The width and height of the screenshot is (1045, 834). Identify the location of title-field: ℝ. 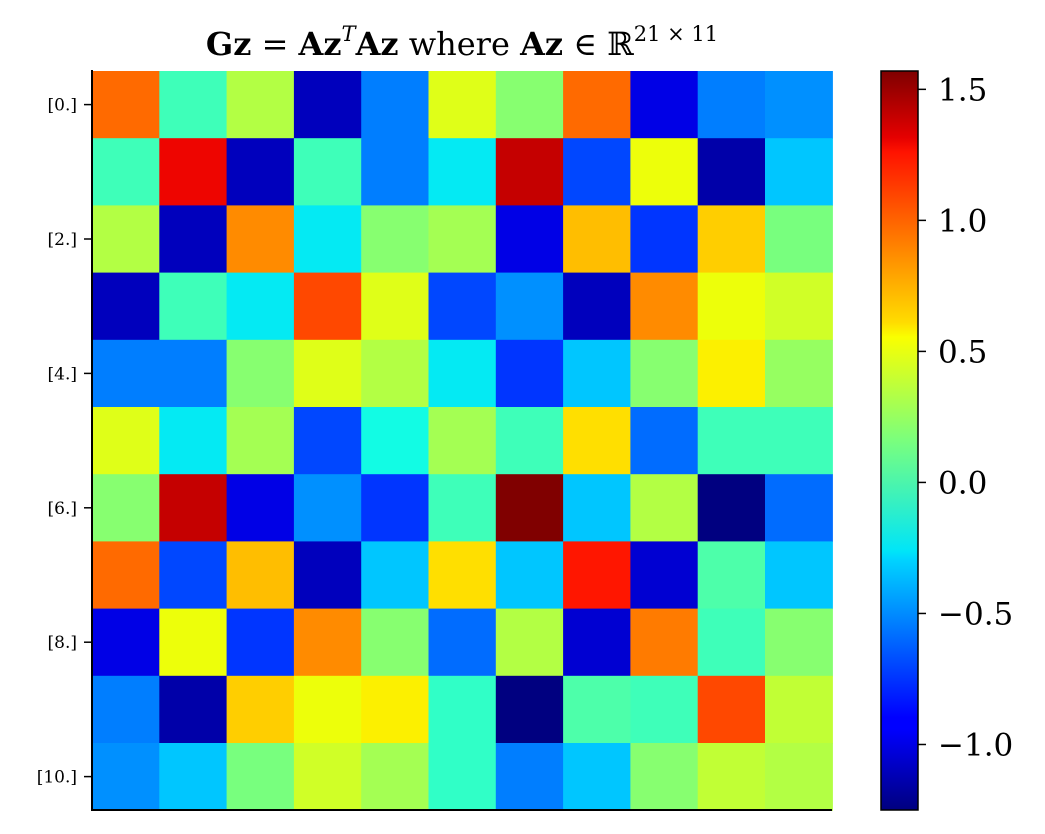
(620, 44).